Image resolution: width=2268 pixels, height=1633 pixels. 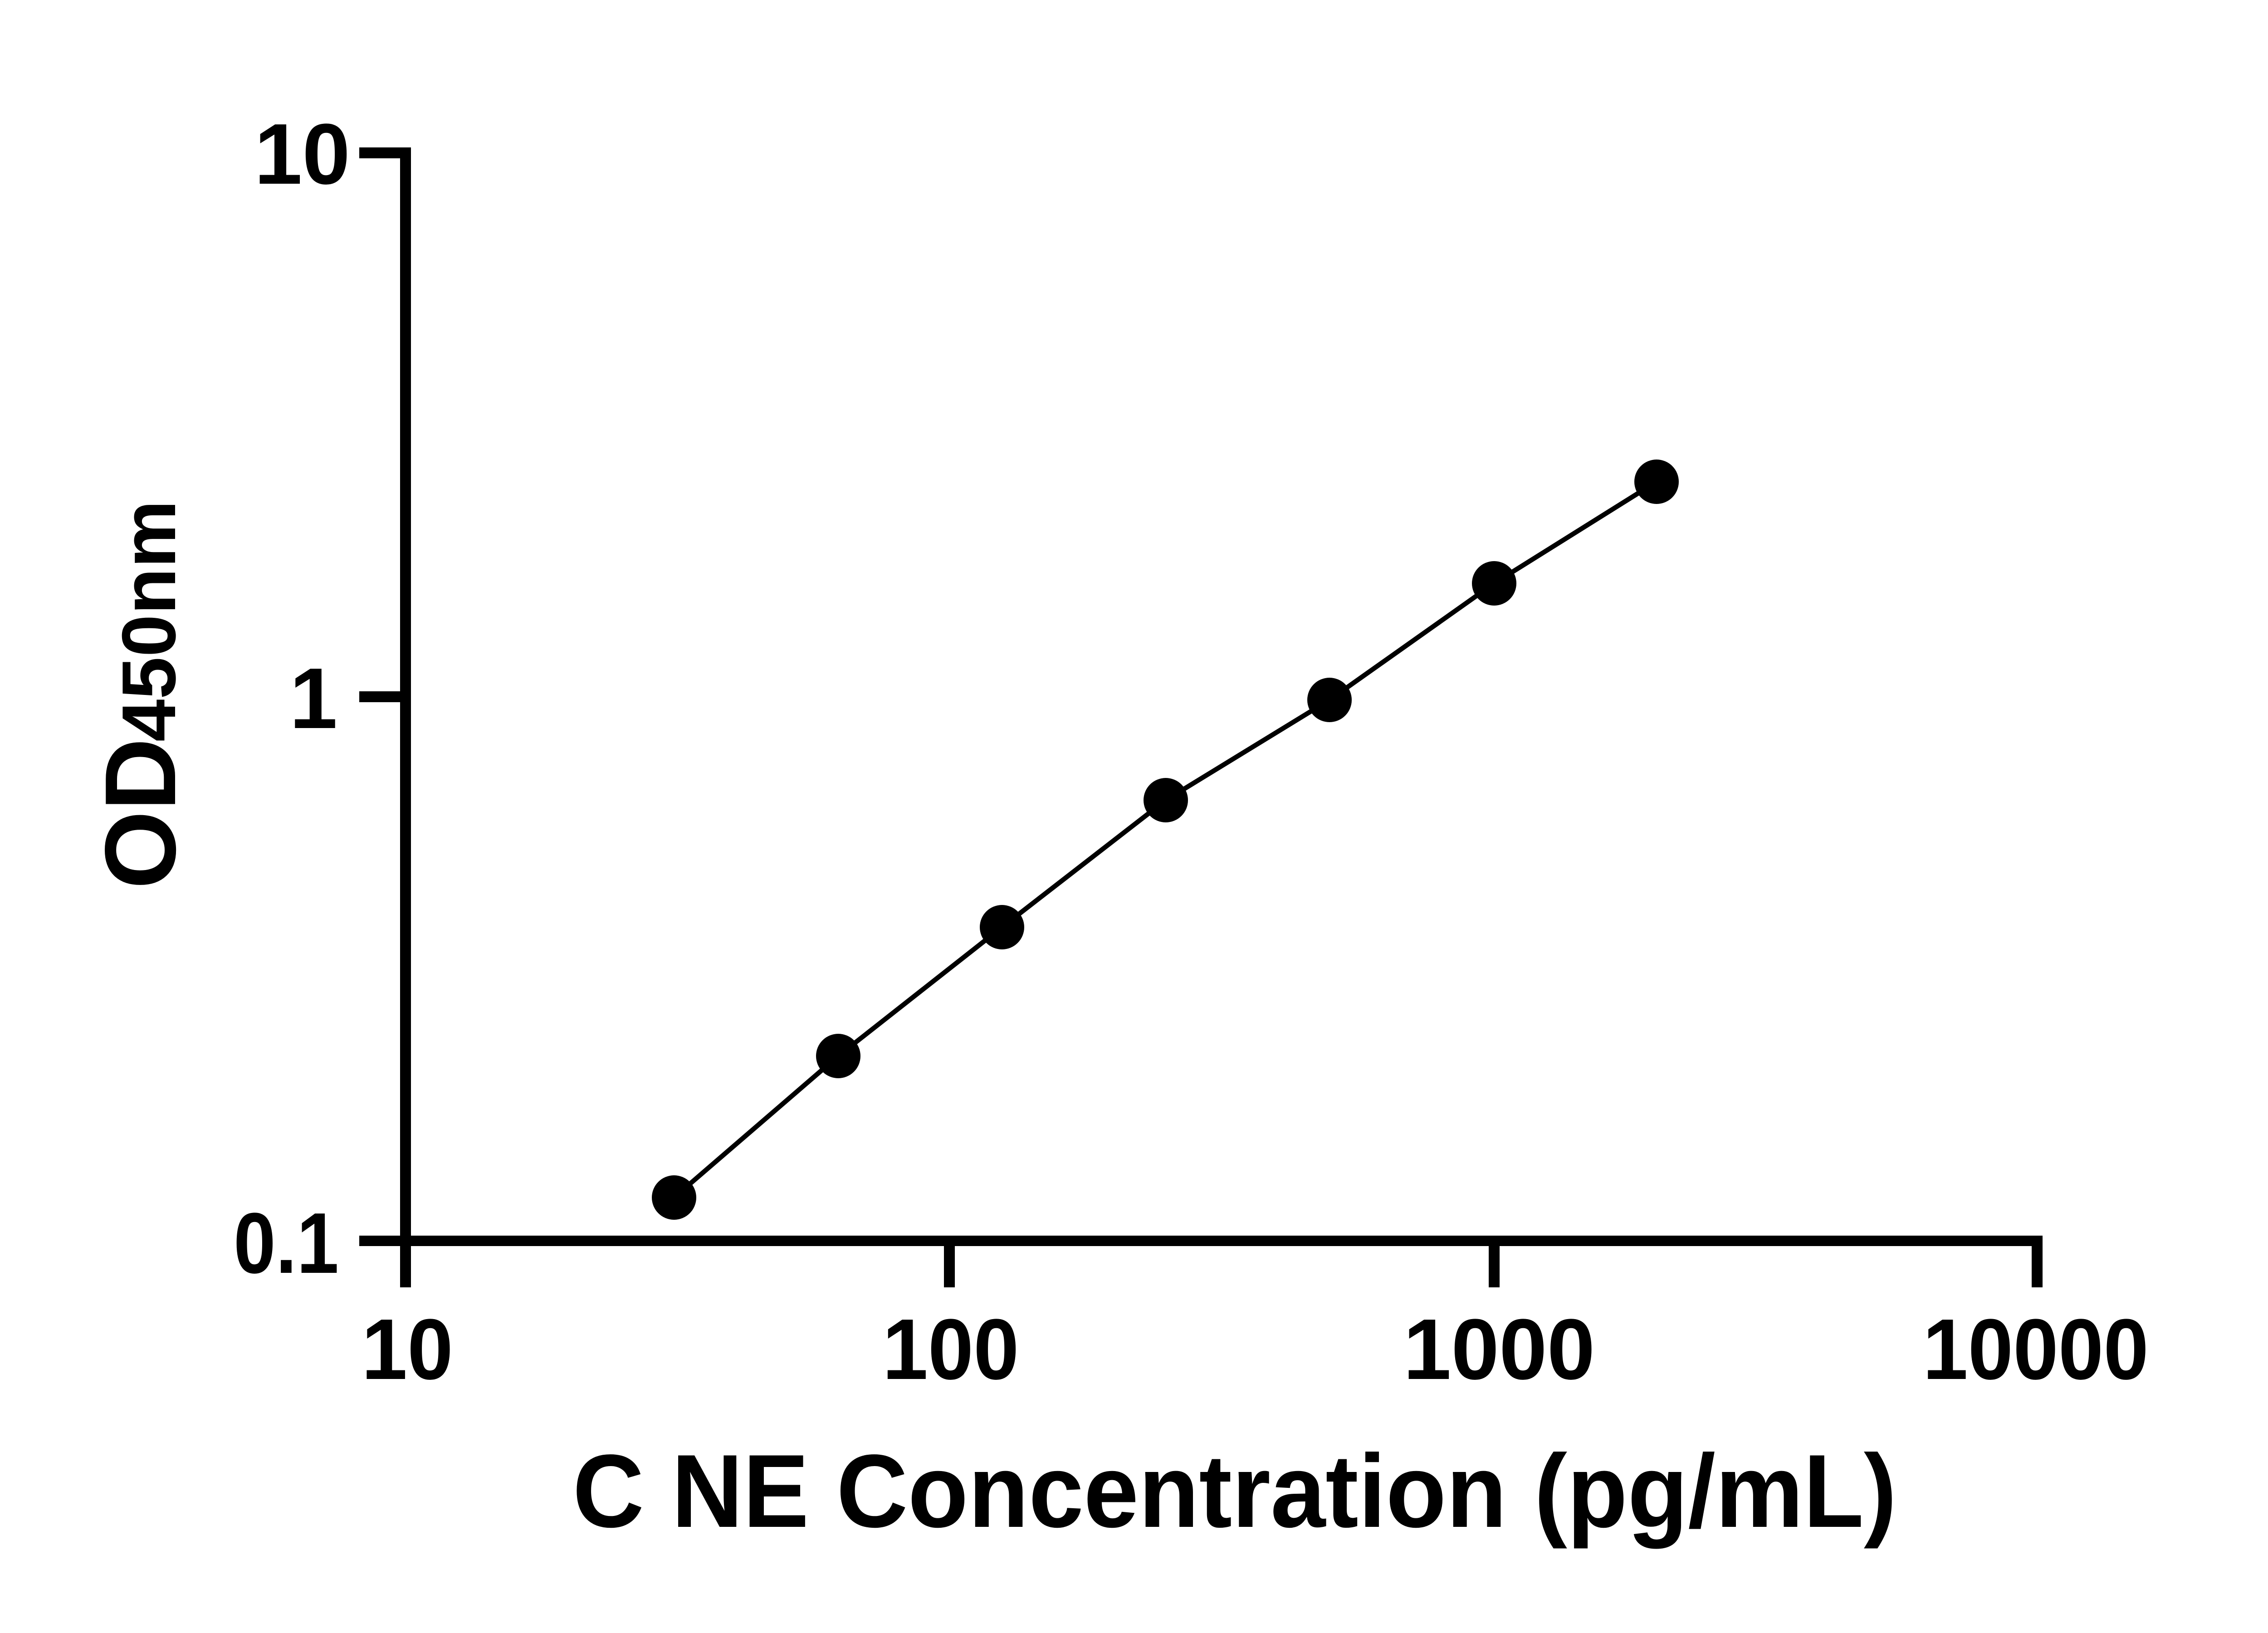 What do you see at coordinates (140, 813) in the screenshot?
I see `svg-text: OD` at bounding box center [140, 813].